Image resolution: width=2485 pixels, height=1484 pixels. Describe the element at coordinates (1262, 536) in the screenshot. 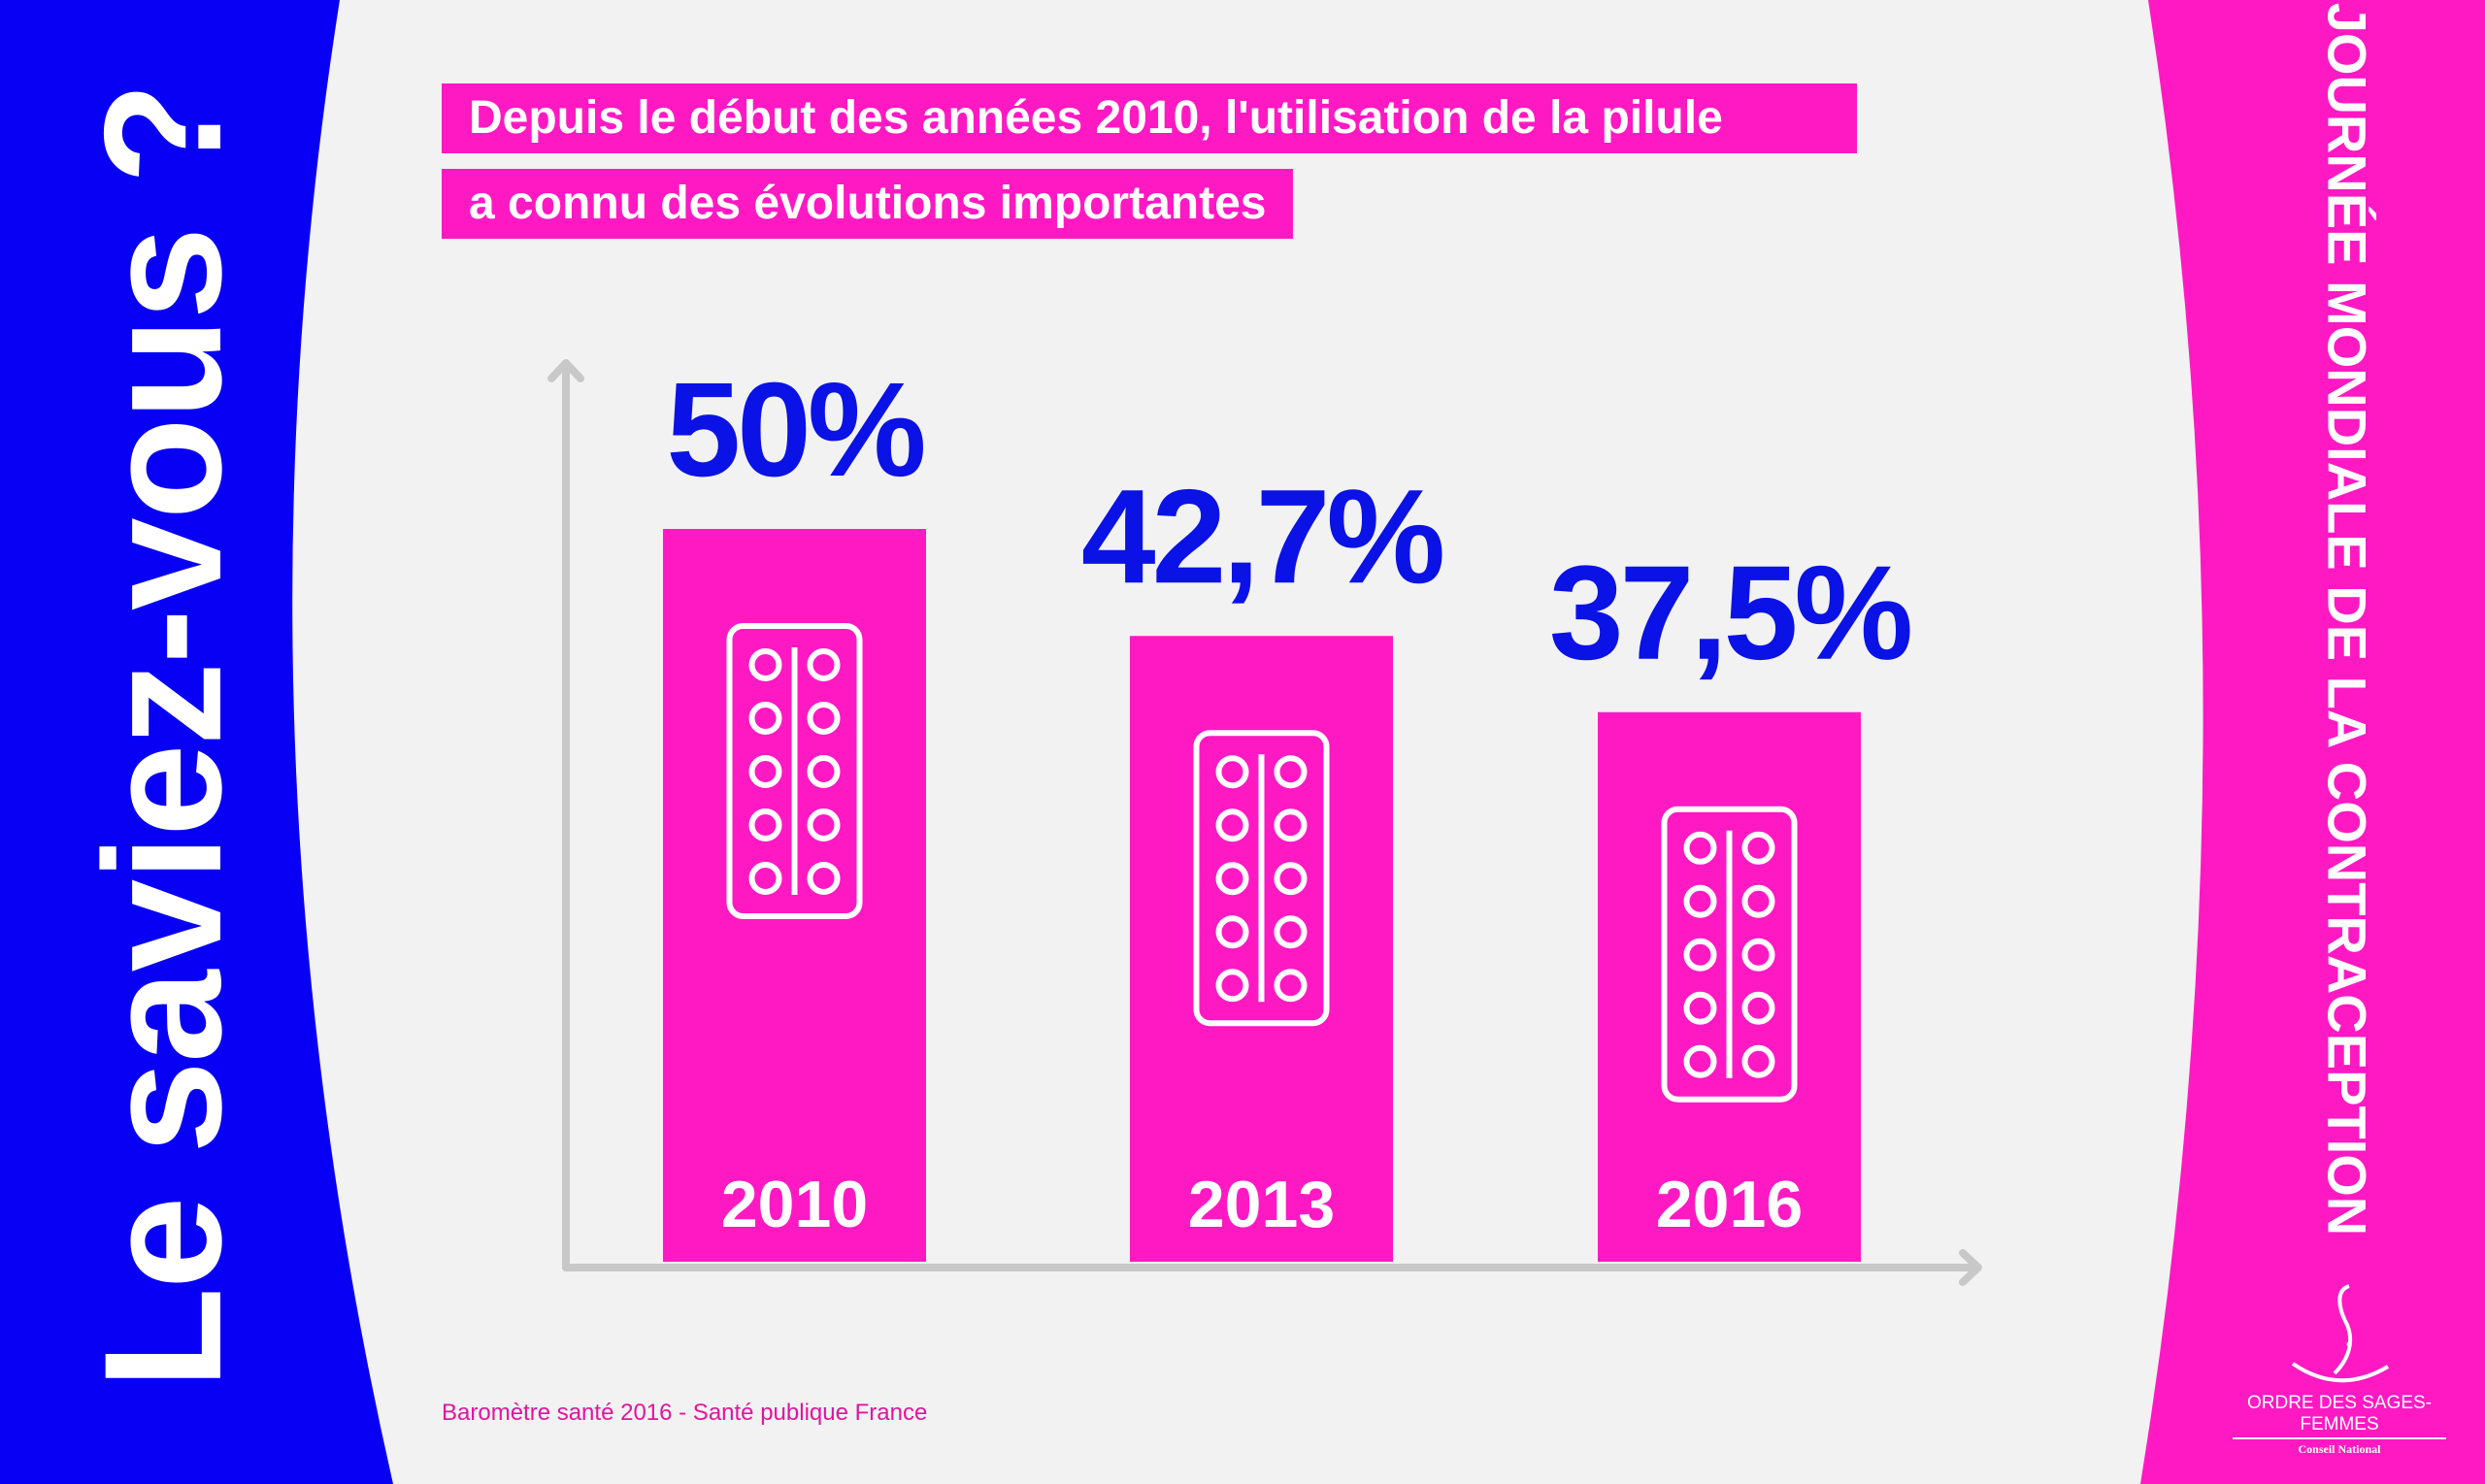

I see `data-label-2013: 42,7%` at that location.